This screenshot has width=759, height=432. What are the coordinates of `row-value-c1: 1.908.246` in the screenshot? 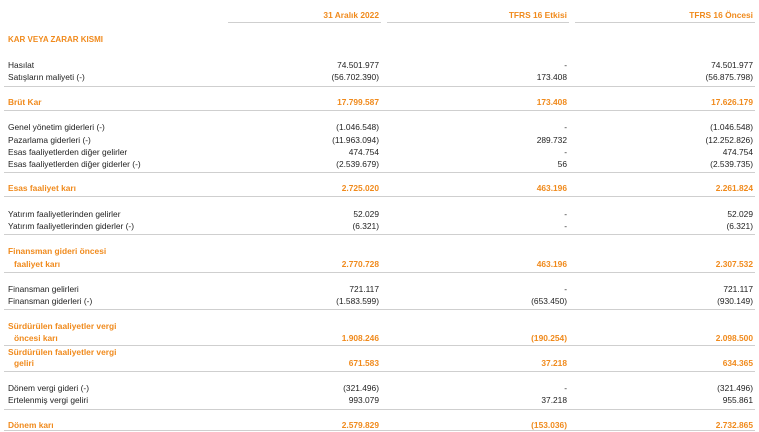 It's located at (360, 338).